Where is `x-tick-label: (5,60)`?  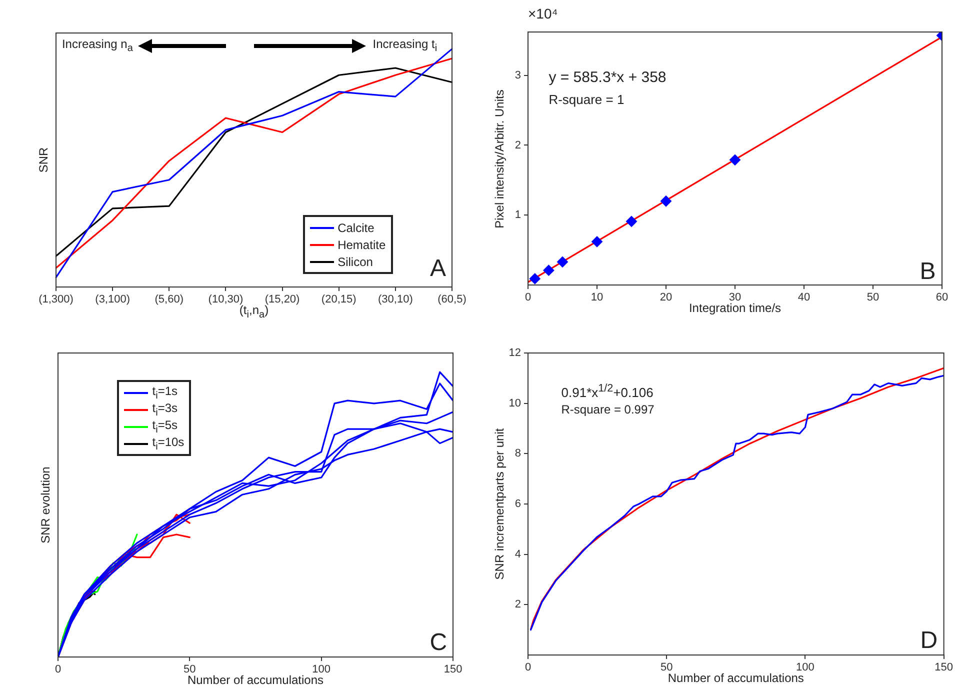
x-tick-label: (5,60) is located at coordinates (169, 300).